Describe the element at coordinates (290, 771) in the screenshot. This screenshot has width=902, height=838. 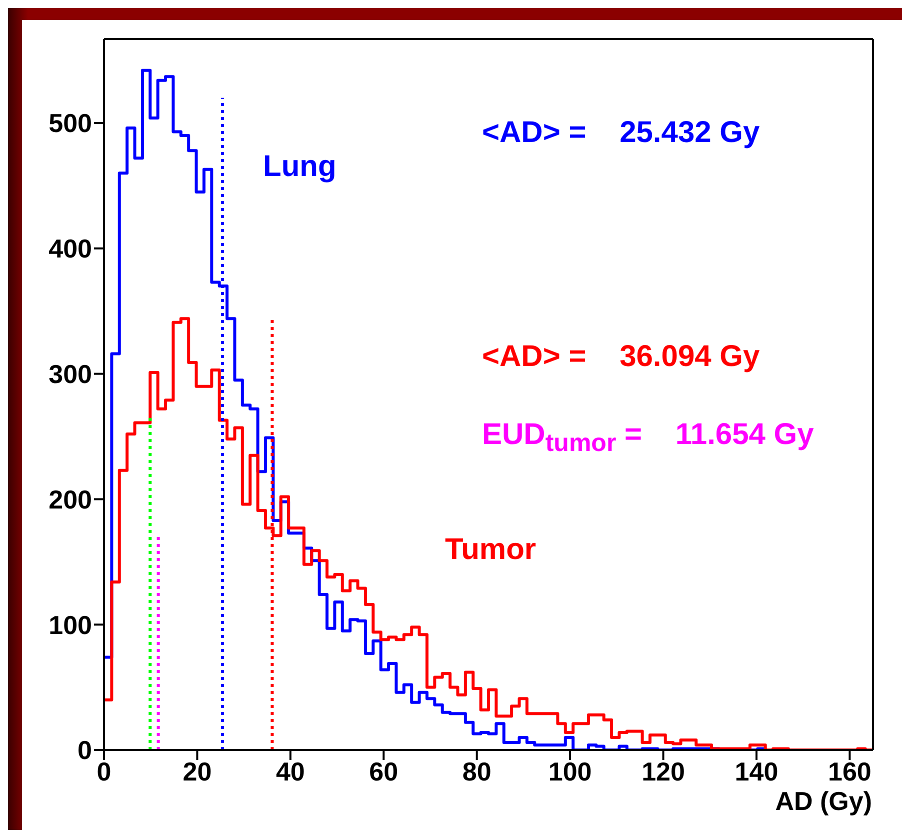
I see `x-tick-label: 40` at that location.